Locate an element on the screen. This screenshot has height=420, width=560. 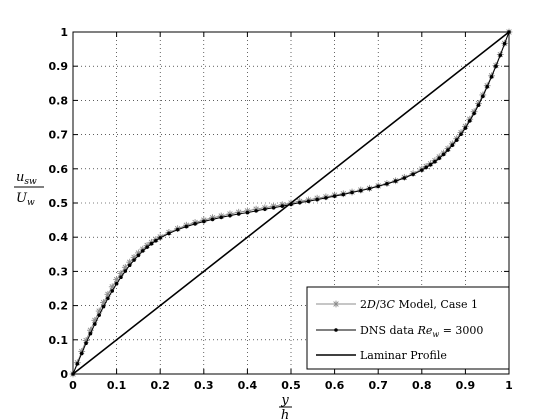
legend-asterisk is located at coordinates (336, 304).